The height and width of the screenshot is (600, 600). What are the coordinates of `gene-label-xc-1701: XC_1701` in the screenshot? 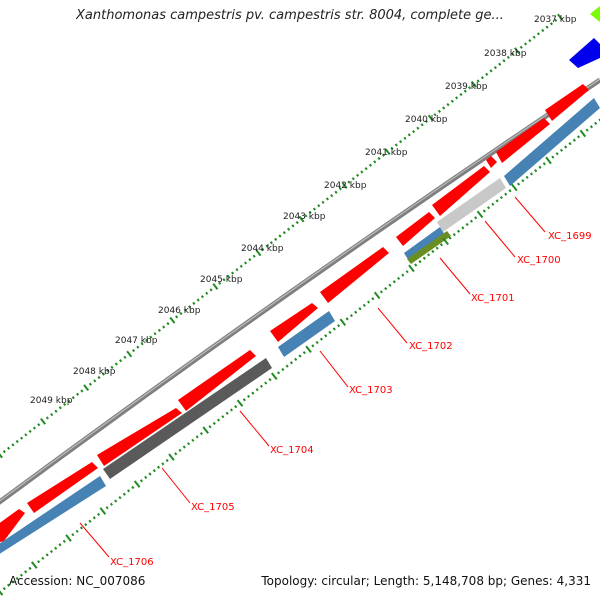 It's located at (493, 298).